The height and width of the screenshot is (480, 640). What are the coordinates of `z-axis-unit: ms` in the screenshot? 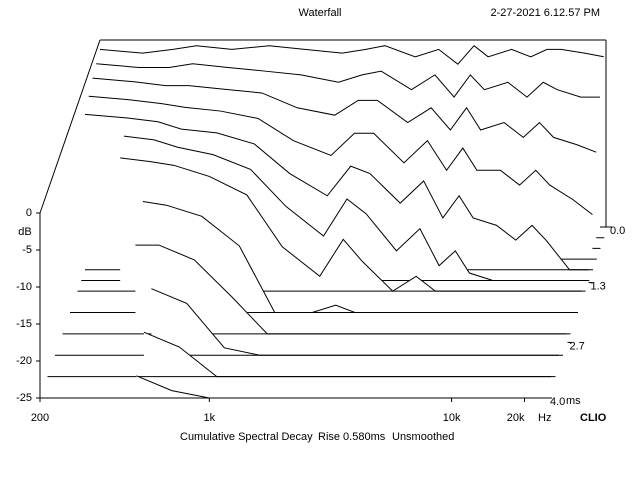 It's located at (573, 401).